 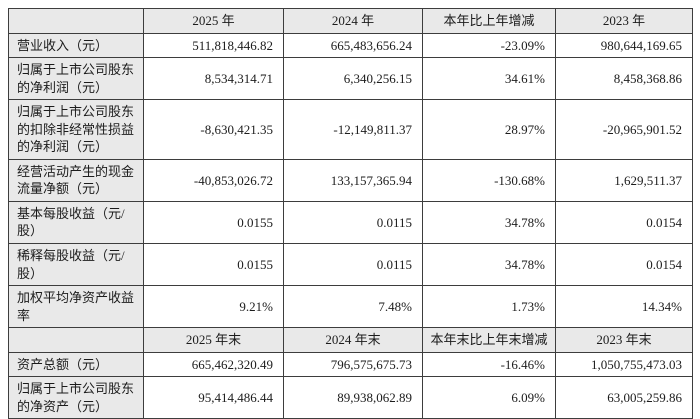 What do you see at coordinates (213, 340) in the screenshot?
I see `column-header-2025-end: 2025 年末` at bounding box center [213, 340].